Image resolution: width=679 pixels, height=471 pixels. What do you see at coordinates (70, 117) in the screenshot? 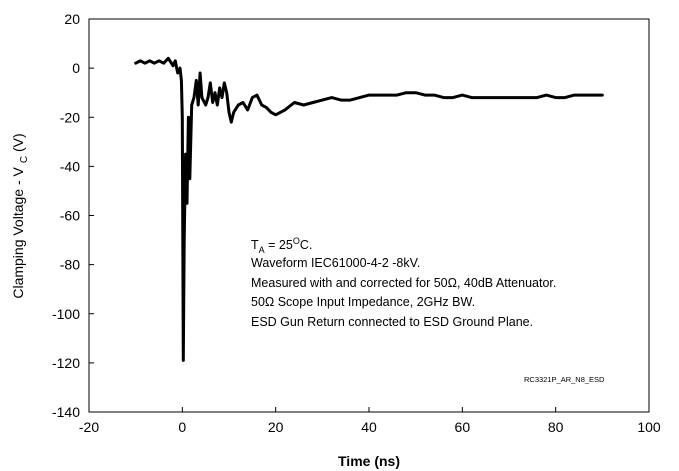
I see `y-tick-label: -20` at bounding box center [70, 117].